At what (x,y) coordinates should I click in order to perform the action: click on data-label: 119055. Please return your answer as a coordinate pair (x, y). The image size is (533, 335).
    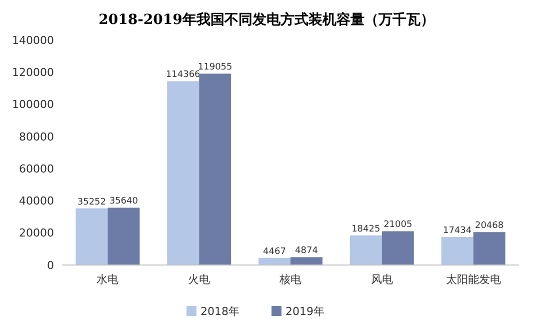
    Looking at the image, I should click on (215, 67).